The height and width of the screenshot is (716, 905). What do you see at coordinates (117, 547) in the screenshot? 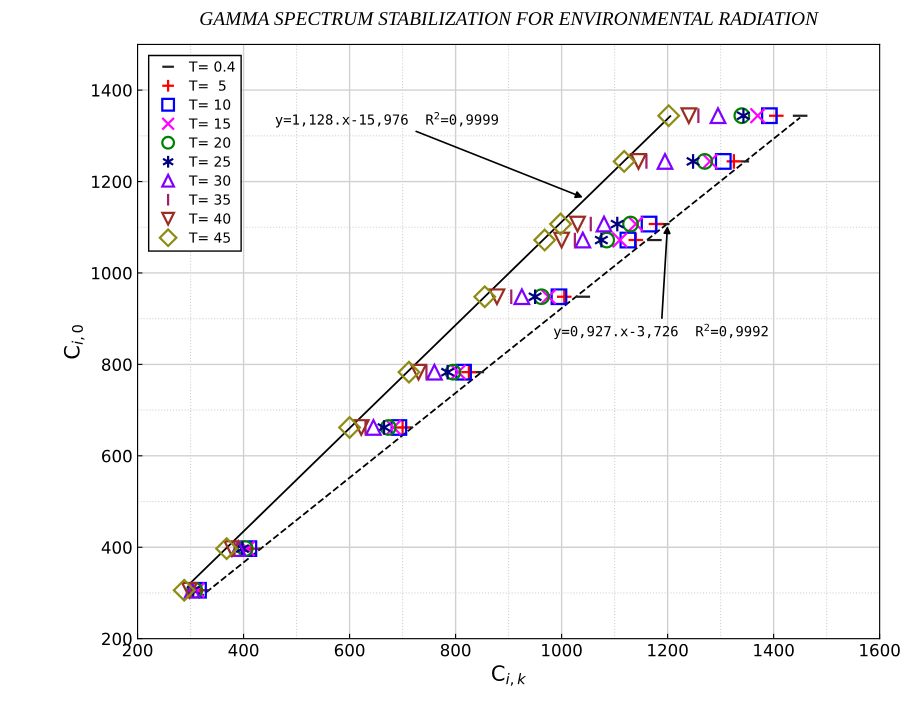
I see `y-tick-label: 400` at bounding box center [117, 547].